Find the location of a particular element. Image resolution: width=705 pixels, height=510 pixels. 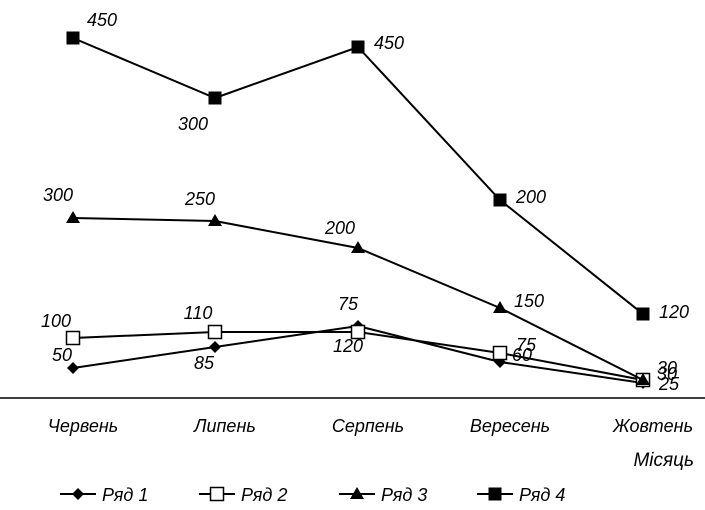

legend-label: Ряд 2 is located at coordinates (264, 495).